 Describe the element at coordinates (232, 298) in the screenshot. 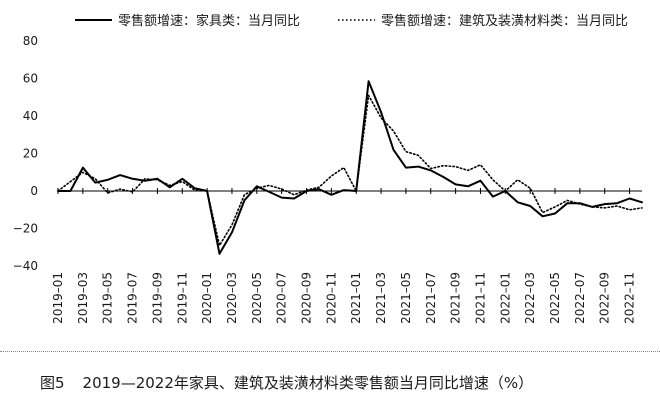

I see `x-tick-label: 2020–03` at that location.